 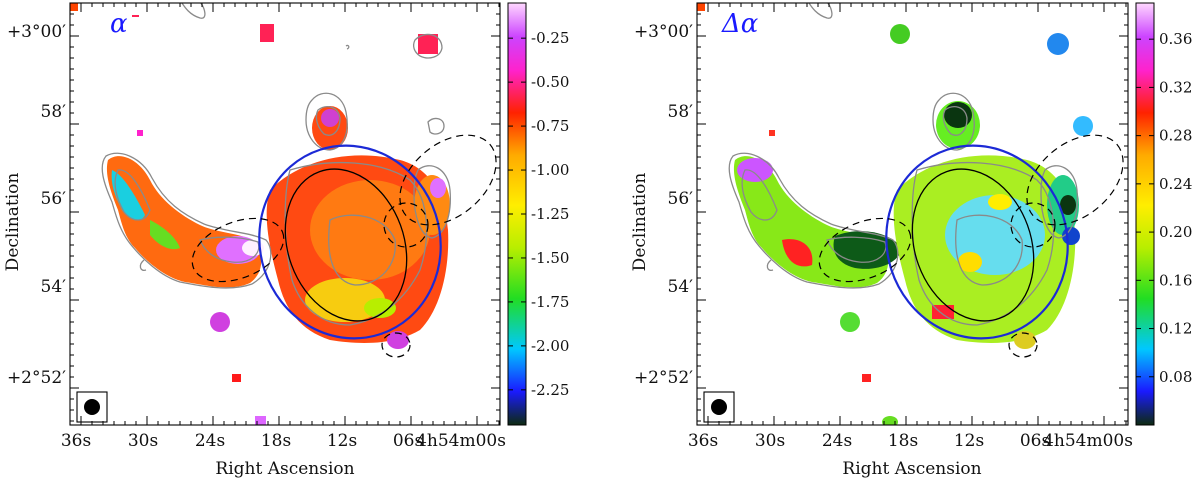 What do you see at coordinates (1175, 39) in the screenshot?
I see `dalpha-cb-label-0: 0.36` at bounding box center [1175, 39].